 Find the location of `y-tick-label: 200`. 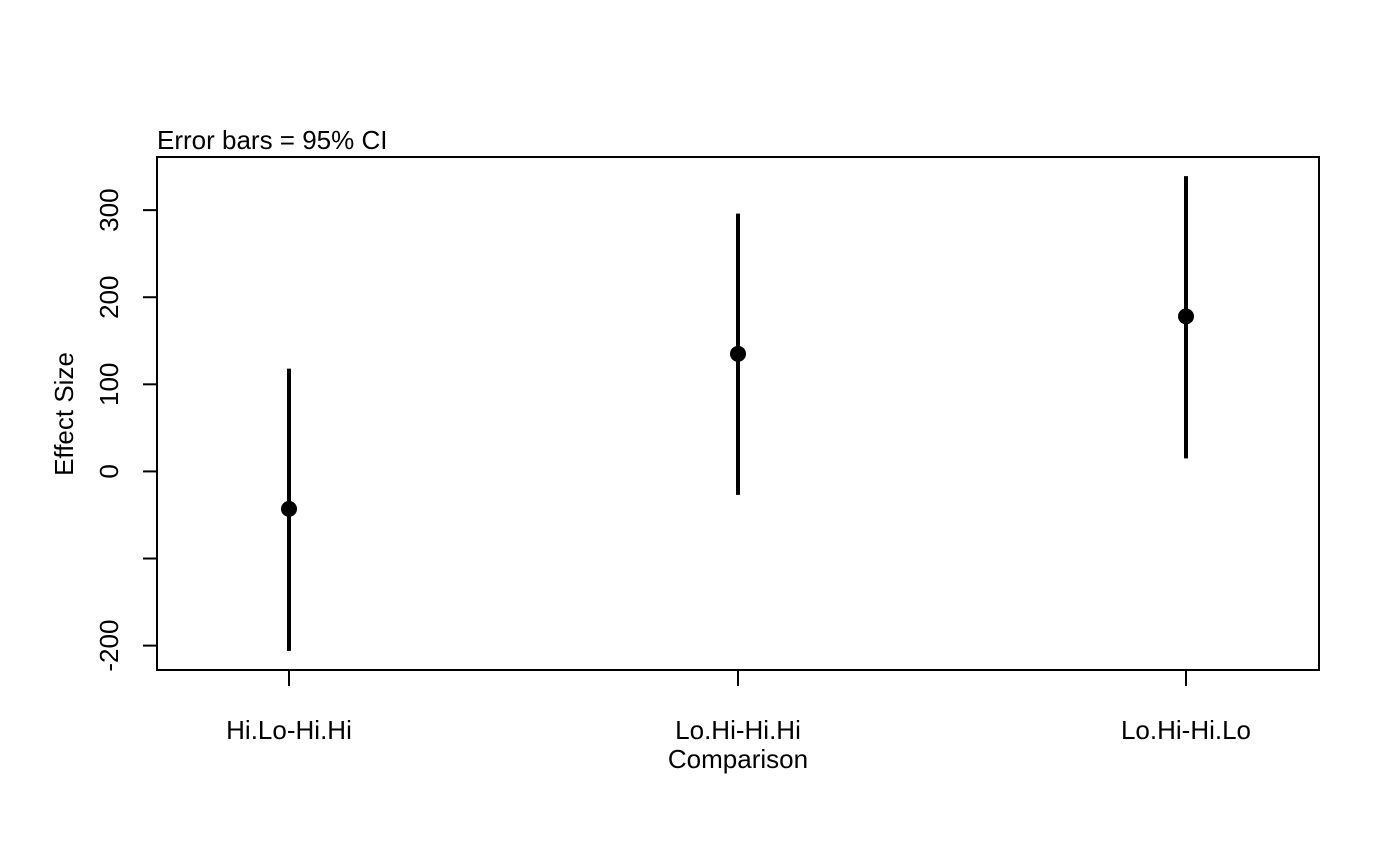

y-tick-label: 200 is located at coordinates (109, 297).